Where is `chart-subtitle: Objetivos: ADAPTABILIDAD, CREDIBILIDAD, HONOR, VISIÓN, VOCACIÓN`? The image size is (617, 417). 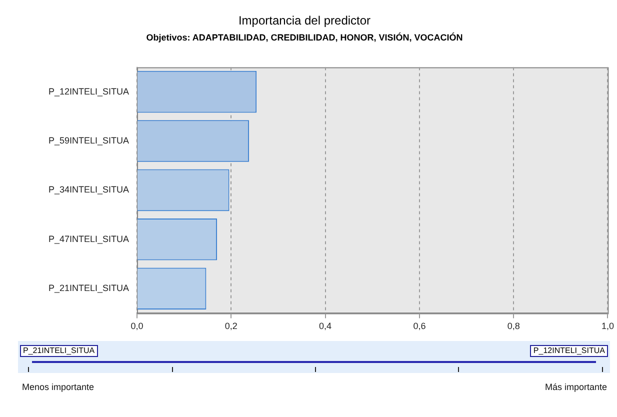
chart-subtitle: Objetivos: ADAPTABILIDAD, CREDIBILIDAD, HONOR, VISIÓN, VOCACIÓN is located at coordinates (304, 37).